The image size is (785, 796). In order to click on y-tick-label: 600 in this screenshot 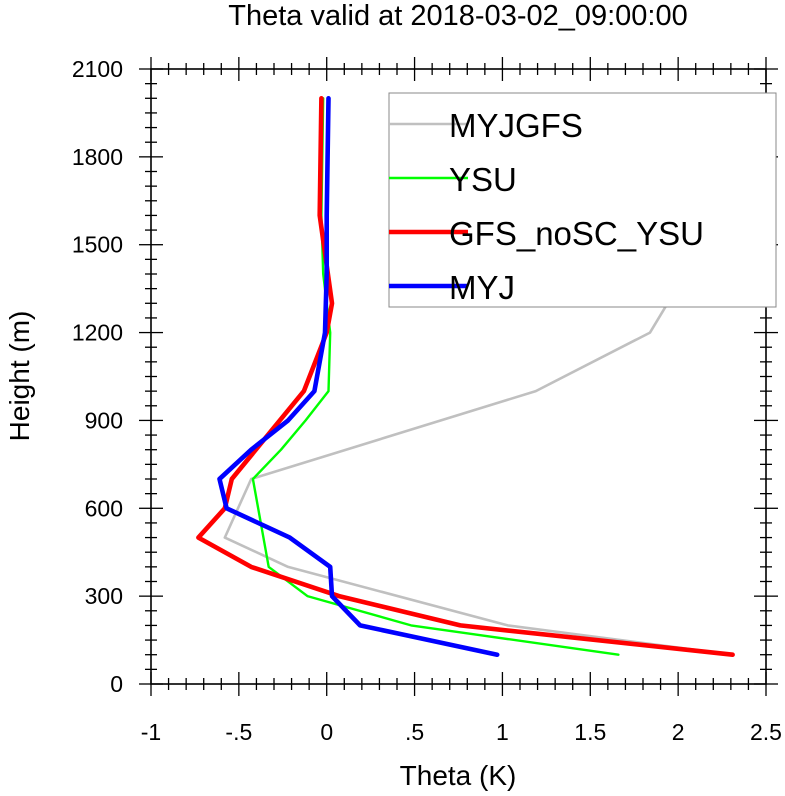, I will do `click(104, 508)`.